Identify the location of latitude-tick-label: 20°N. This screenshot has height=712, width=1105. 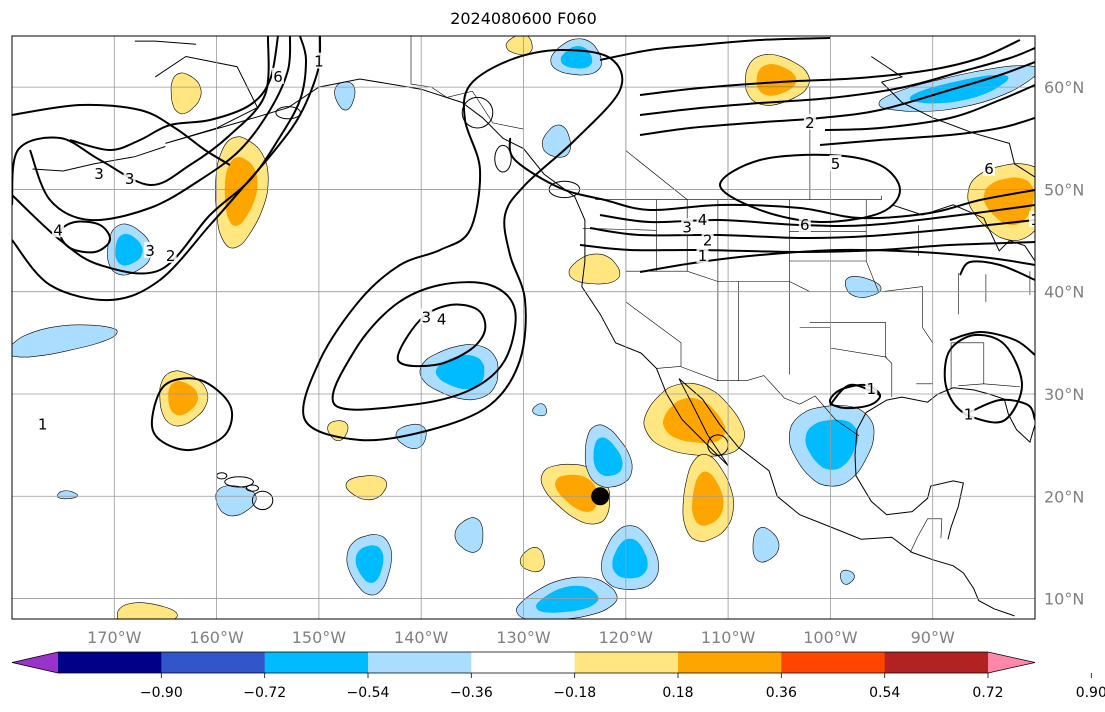
(1064, 496).